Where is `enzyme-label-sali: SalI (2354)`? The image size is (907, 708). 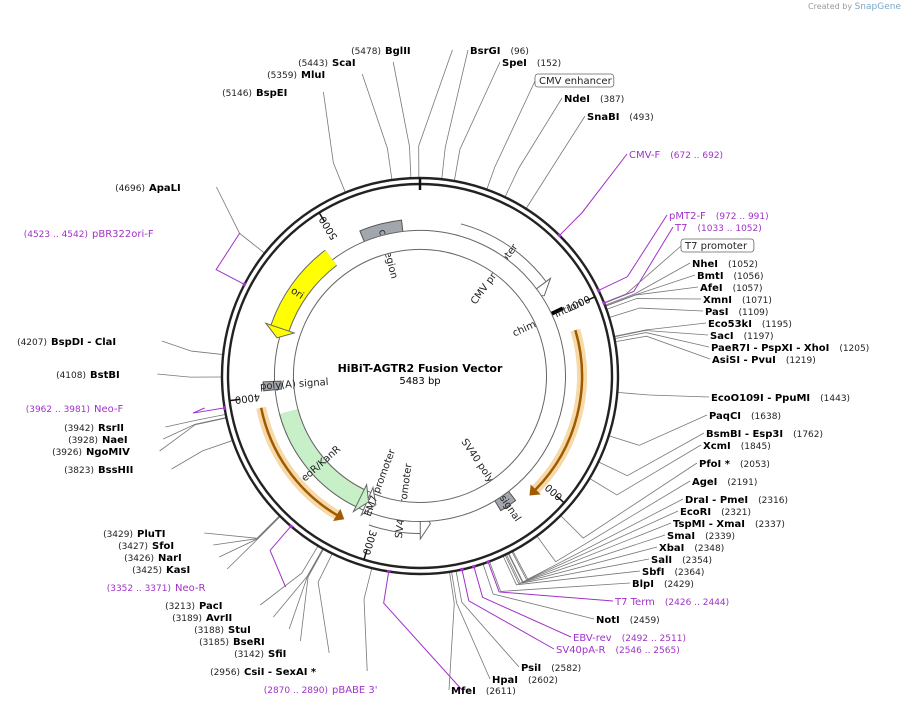
enzyme-label-sali: SalI (2354) is located at coordinates (681, 560).